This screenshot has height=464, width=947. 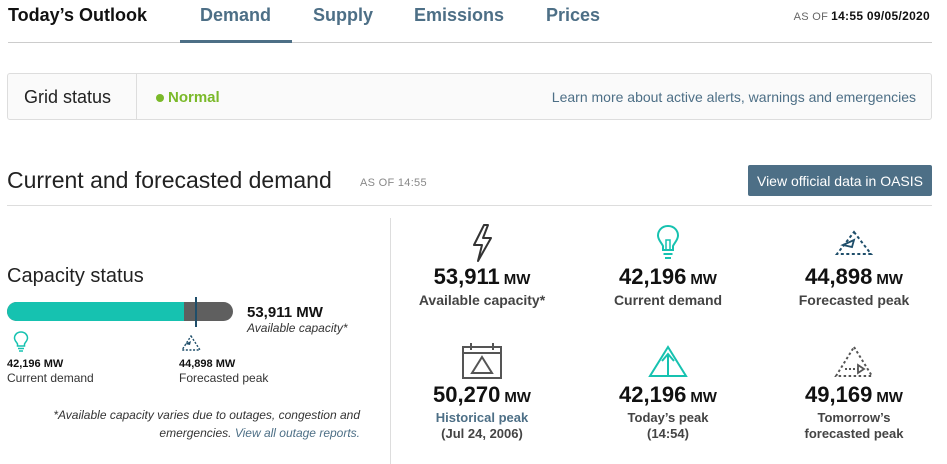 I want to click on asof-value: 14:55 09/05/2020, so click(x=880, y=16).